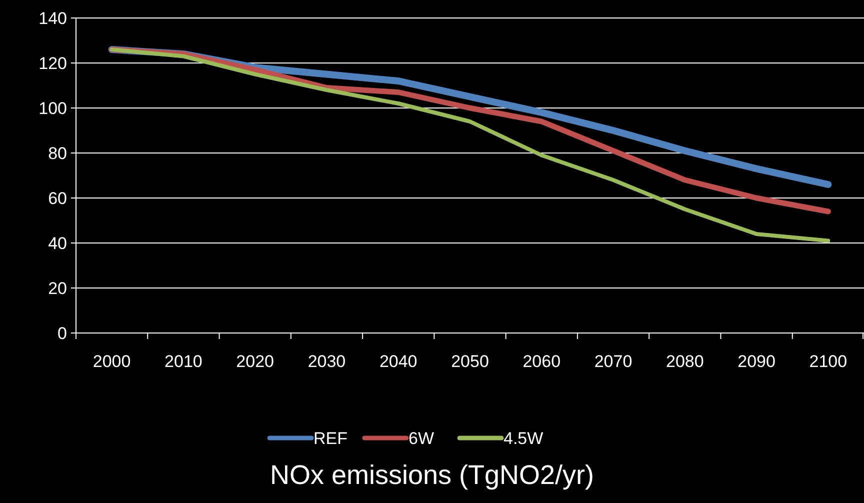 The image size is (864, 503). What do you see at coordinates (613, 361) in the screenshot?
I see `x-tick-label: 2070` at bounding box center [613, 361].